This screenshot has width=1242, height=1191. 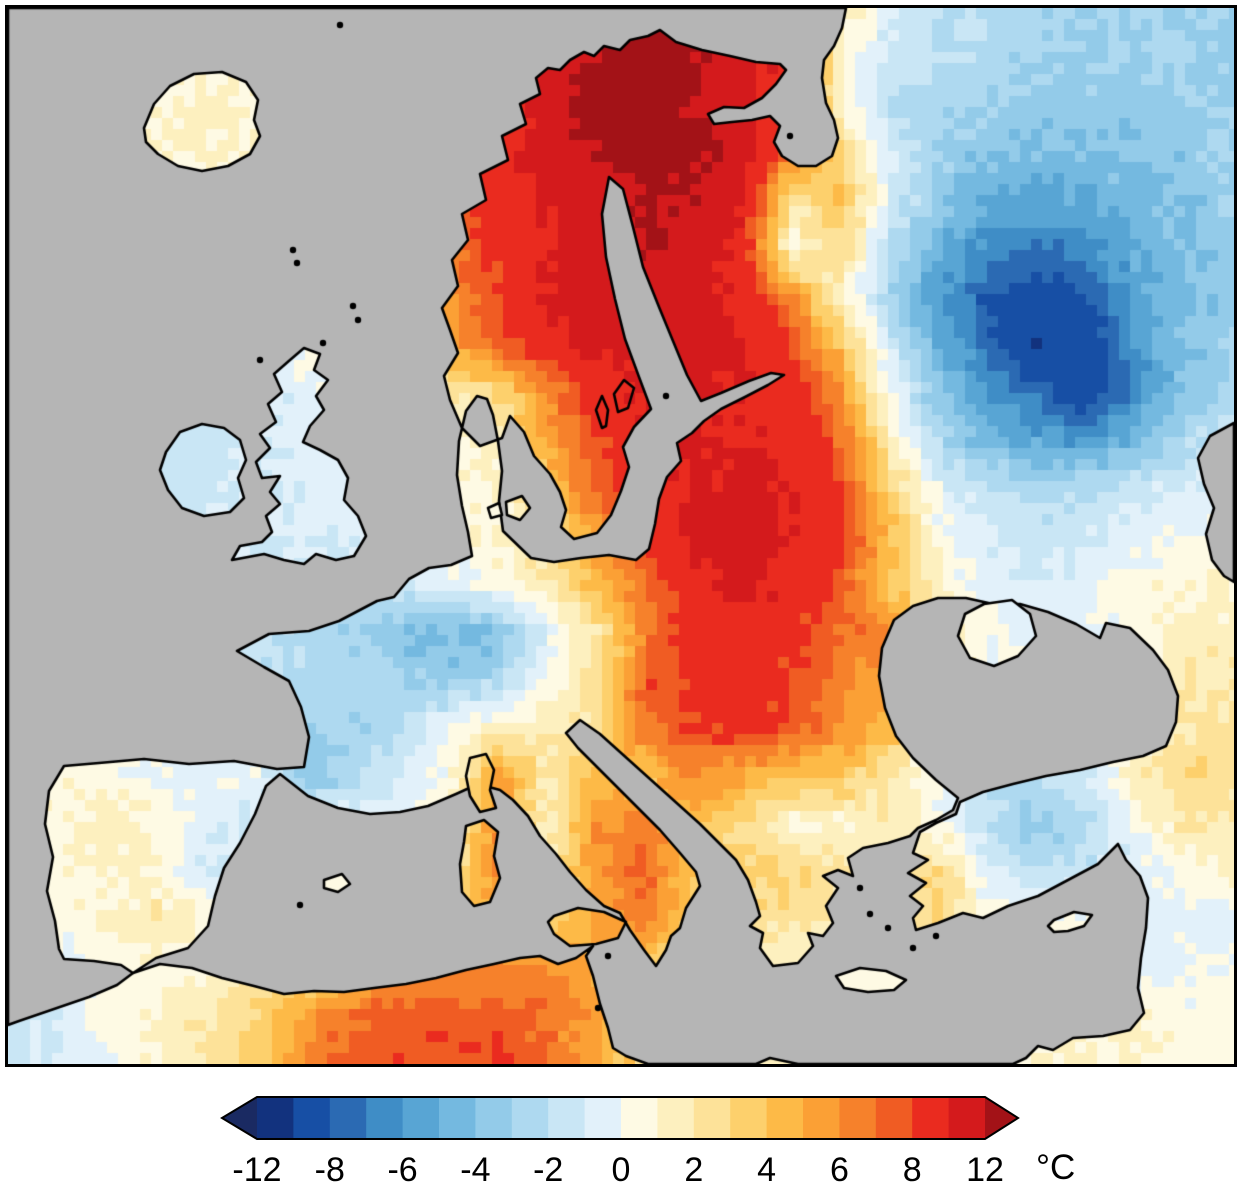 What do you see at coordinates (239, 1118) in the screenshot?
I see `colorbar-arrow-left` at bounding box center [239, 1118].